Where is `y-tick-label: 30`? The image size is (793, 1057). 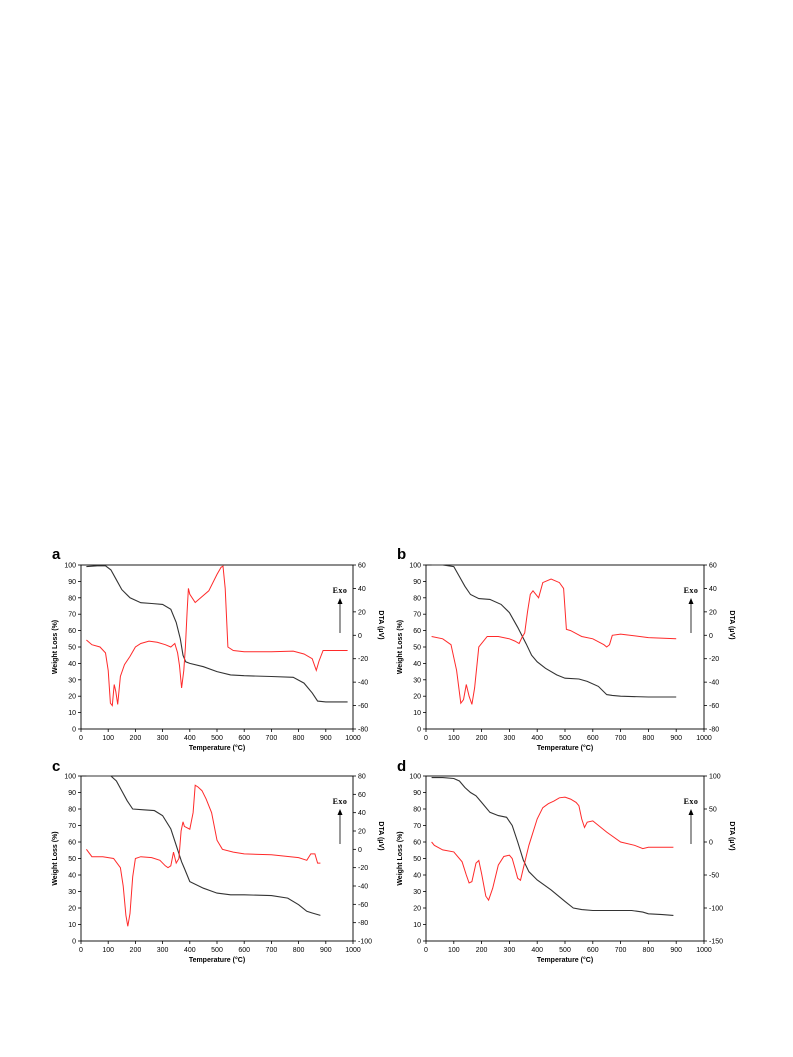
y-tick-label: 30 is located at coordinates (72, 680).